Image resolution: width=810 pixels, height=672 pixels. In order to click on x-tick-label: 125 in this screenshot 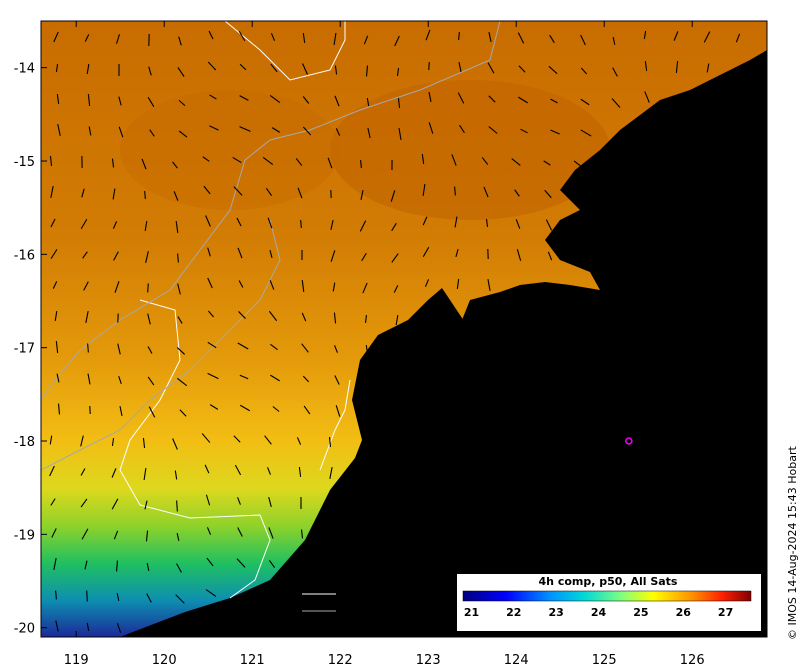, I will do `click(604, 660)`.